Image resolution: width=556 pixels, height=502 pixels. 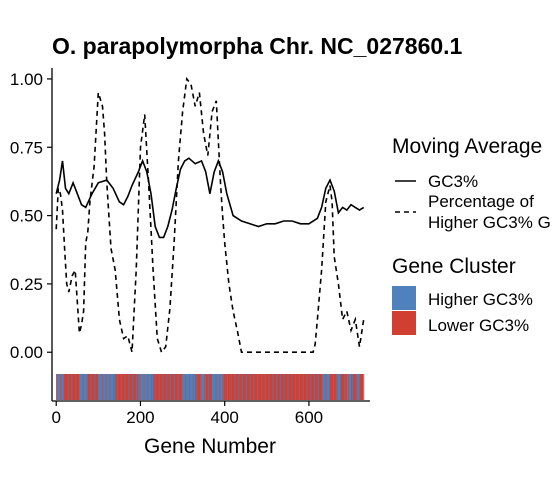 I want to click on series-line-gc3, so click(x=210, y=198).